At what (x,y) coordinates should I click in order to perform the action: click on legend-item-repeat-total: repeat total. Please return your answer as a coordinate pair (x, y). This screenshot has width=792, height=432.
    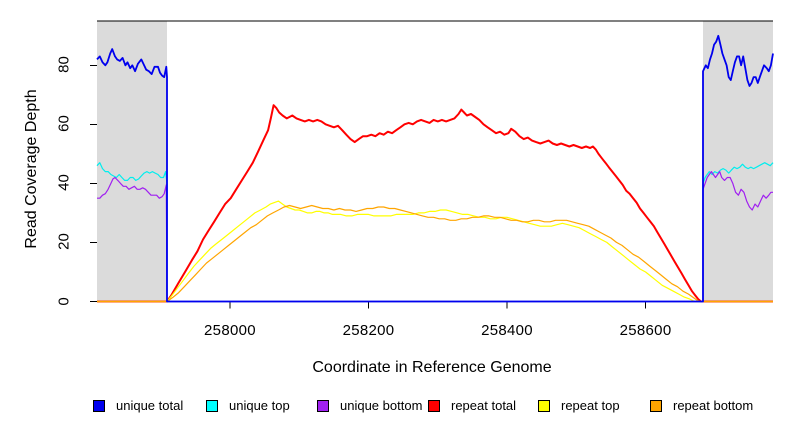
    Looking at the image, I should click on (472, 405).